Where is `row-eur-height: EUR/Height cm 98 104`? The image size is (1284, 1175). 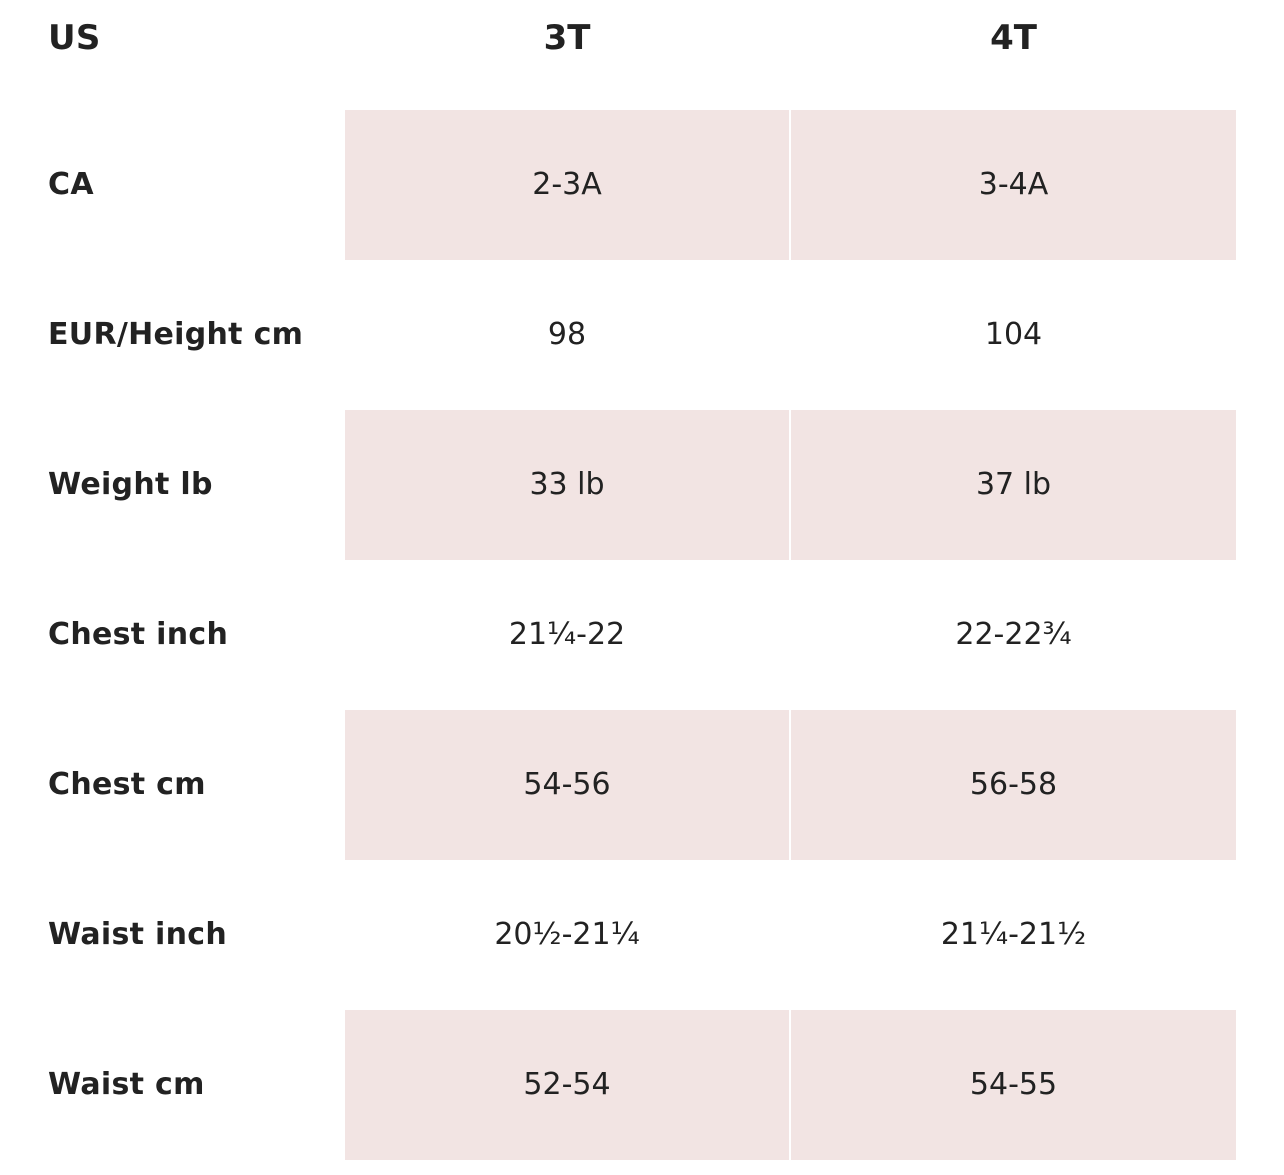
row-eur-height: EUR/Height cm 98 104 is located at coordinates (642, 335).